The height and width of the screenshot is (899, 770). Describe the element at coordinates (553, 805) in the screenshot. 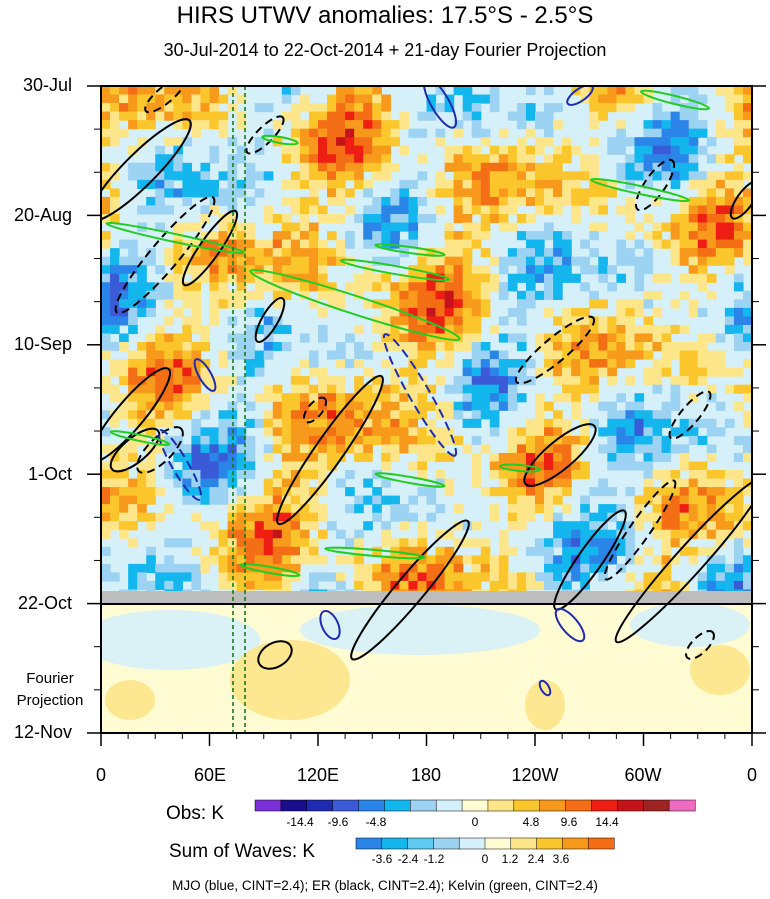

I see `obs-colorbar-swatch` at that location.